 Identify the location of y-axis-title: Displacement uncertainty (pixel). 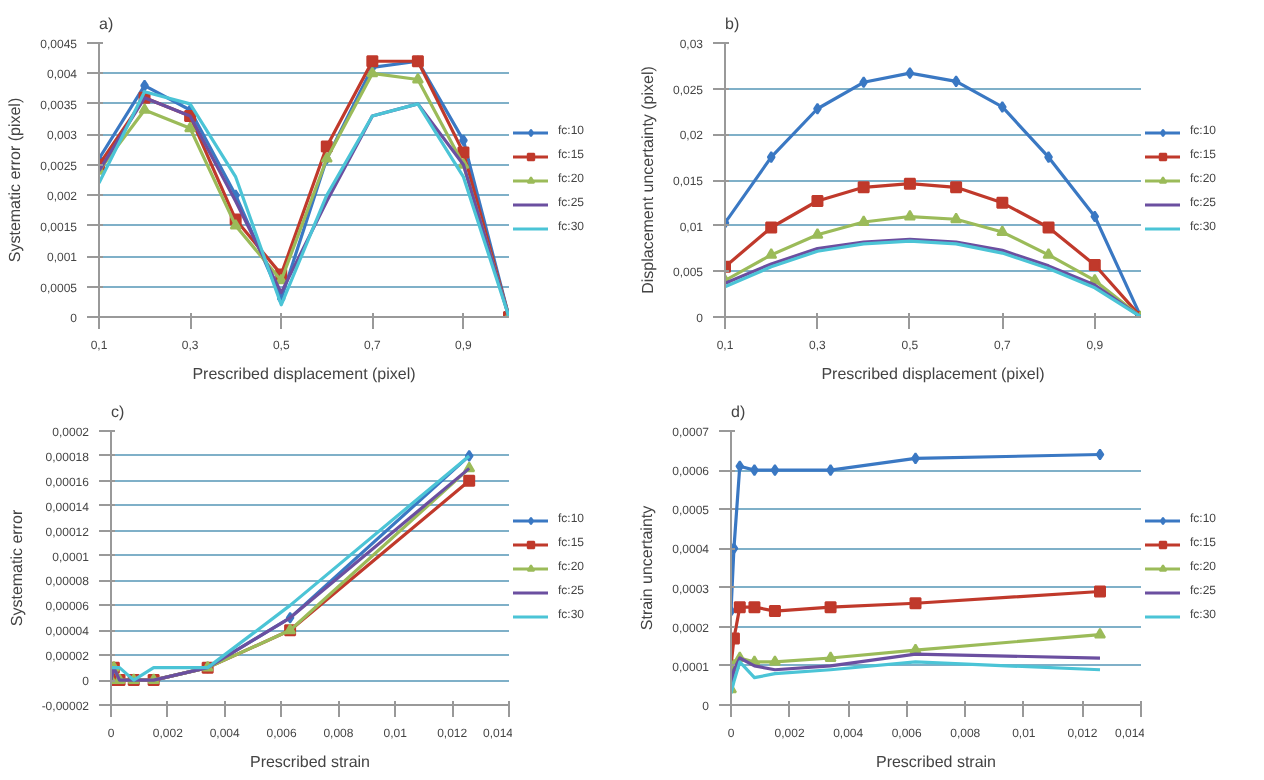
(647, 179).